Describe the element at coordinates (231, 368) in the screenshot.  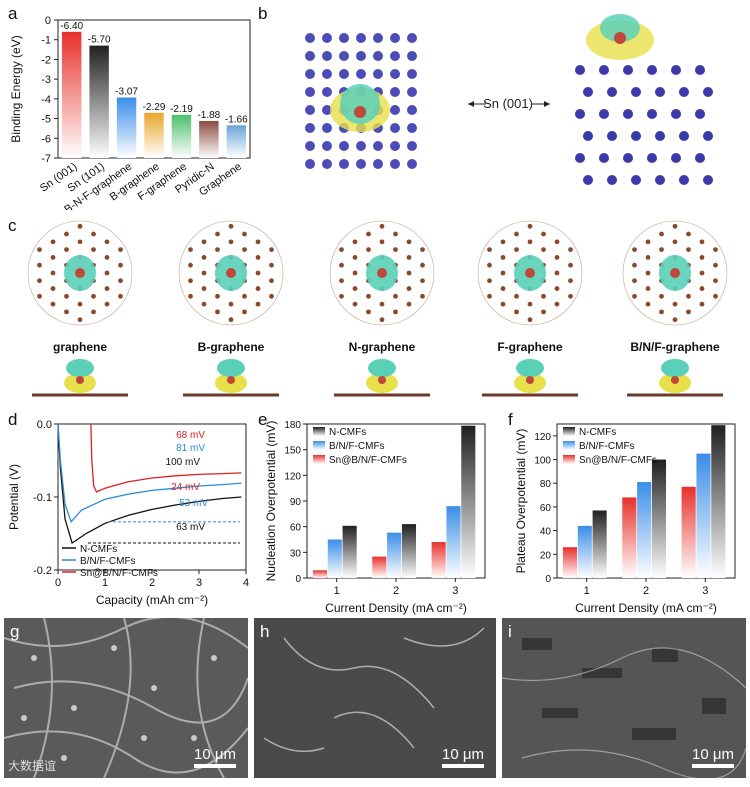
I see `charge-cloud` at that location.